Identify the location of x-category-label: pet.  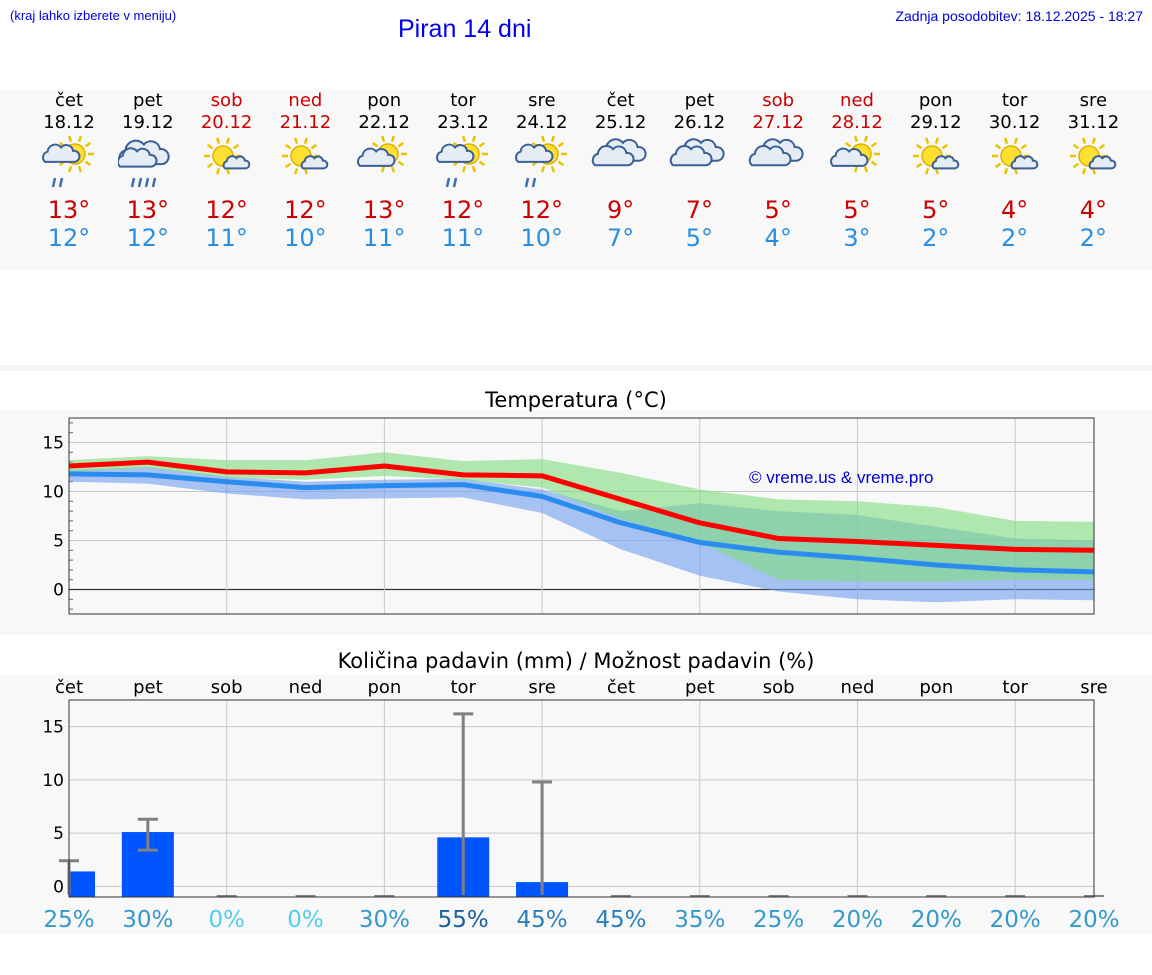
(700, 687).